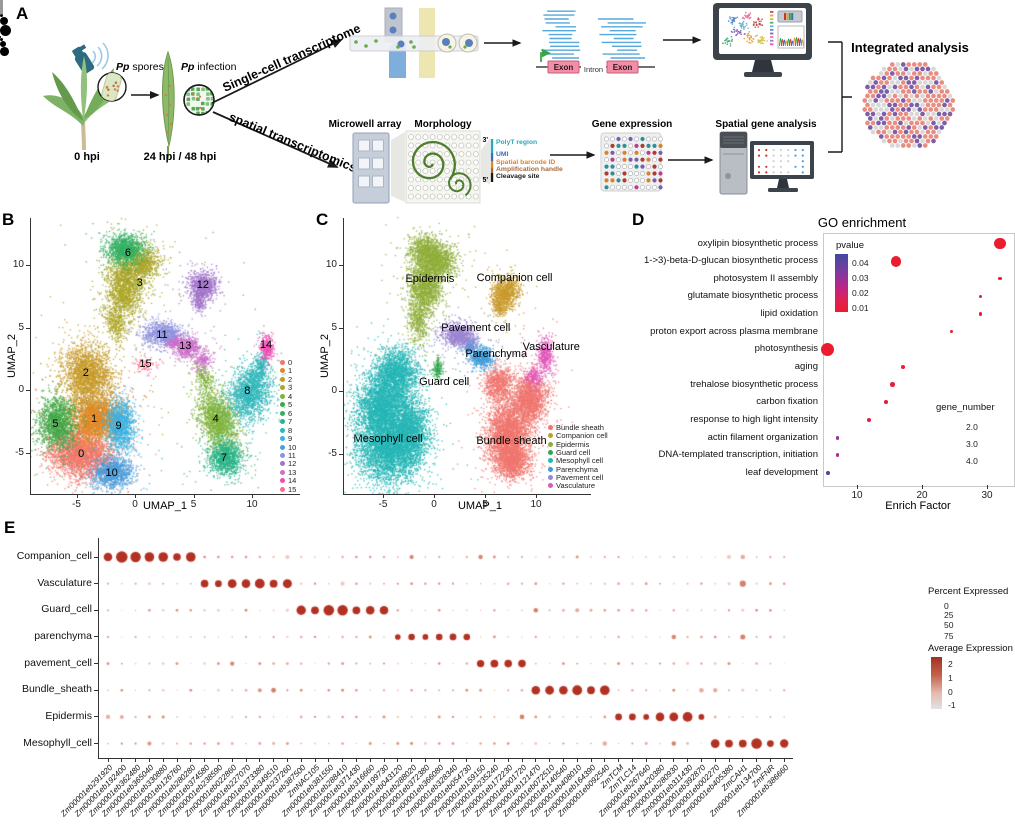 This screenshot has width=1015, height=832. I want to click on celltype-label: Vasculature, so click(551, 346).